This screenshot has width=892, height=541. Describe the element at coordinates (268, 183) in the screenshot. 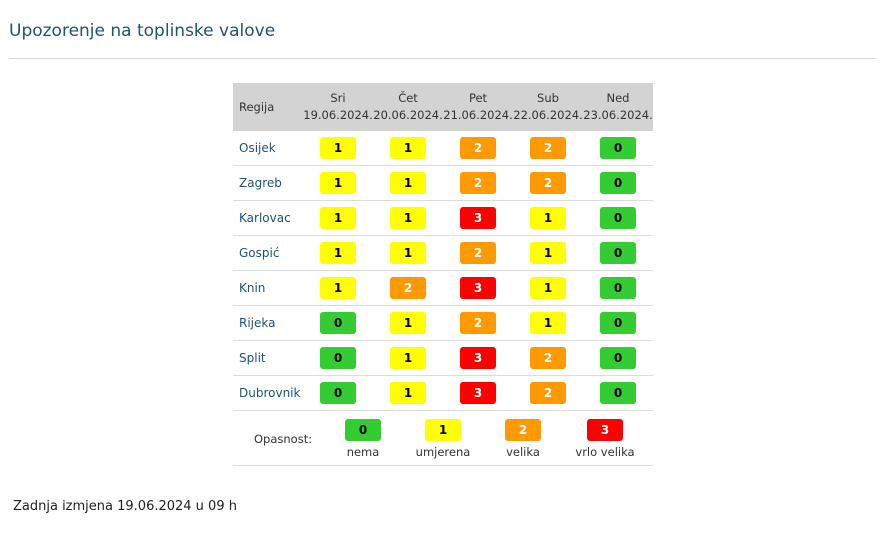

I see `region-name: Zagreb` at that location.